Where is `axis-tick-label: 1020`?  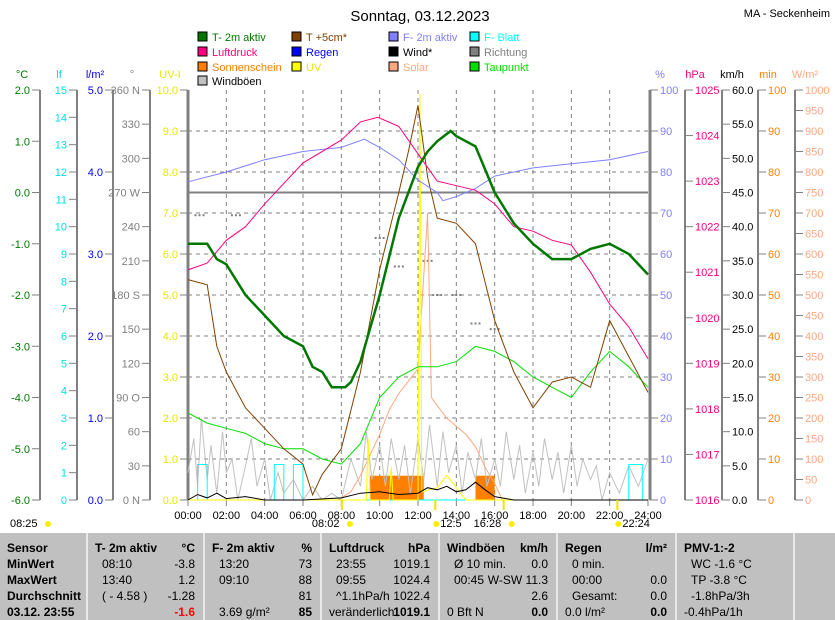 axis-tick-label: 1020 is located at coordinates (707, 319).